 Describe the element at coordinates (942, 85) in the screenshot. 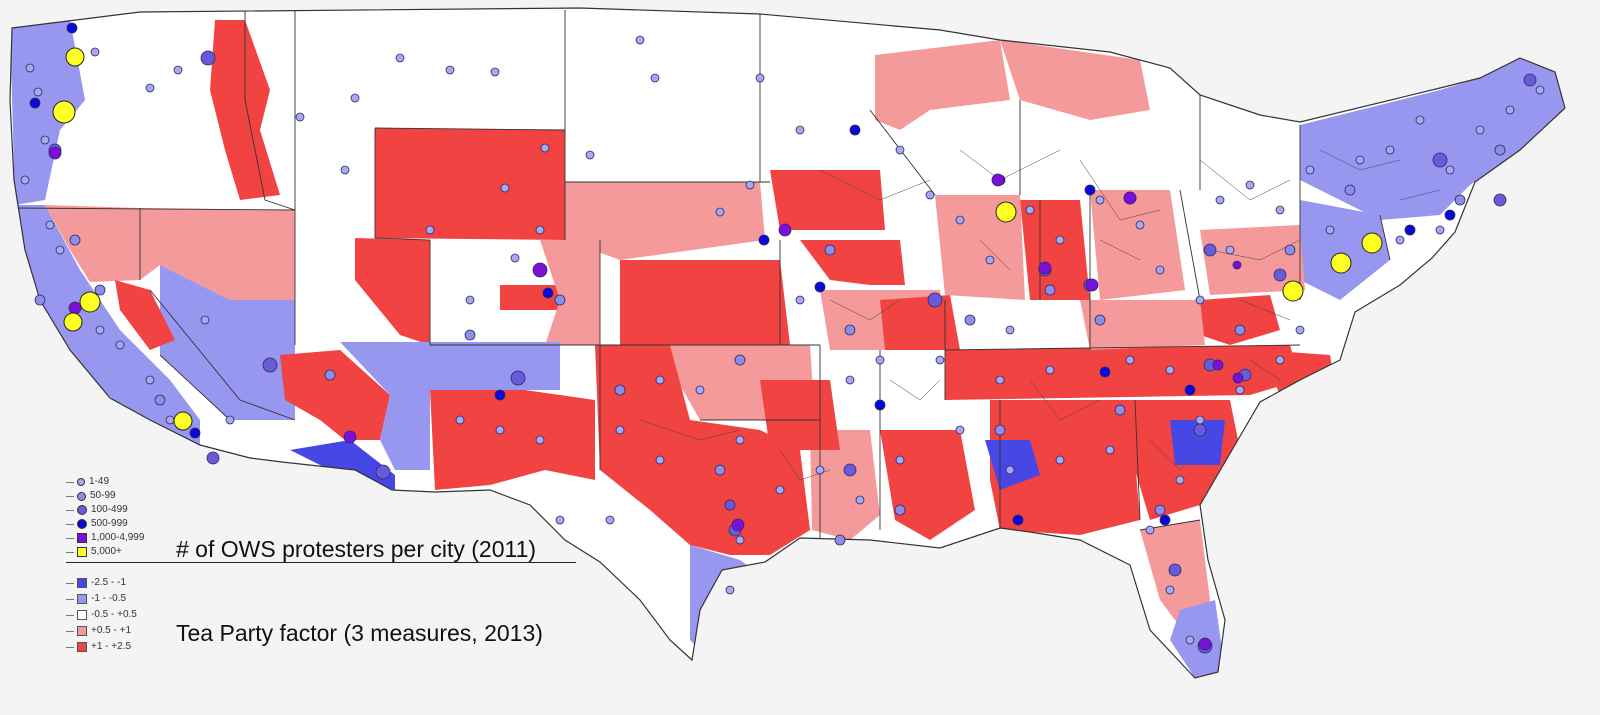

I see `region-minnesota-pink` at that location.